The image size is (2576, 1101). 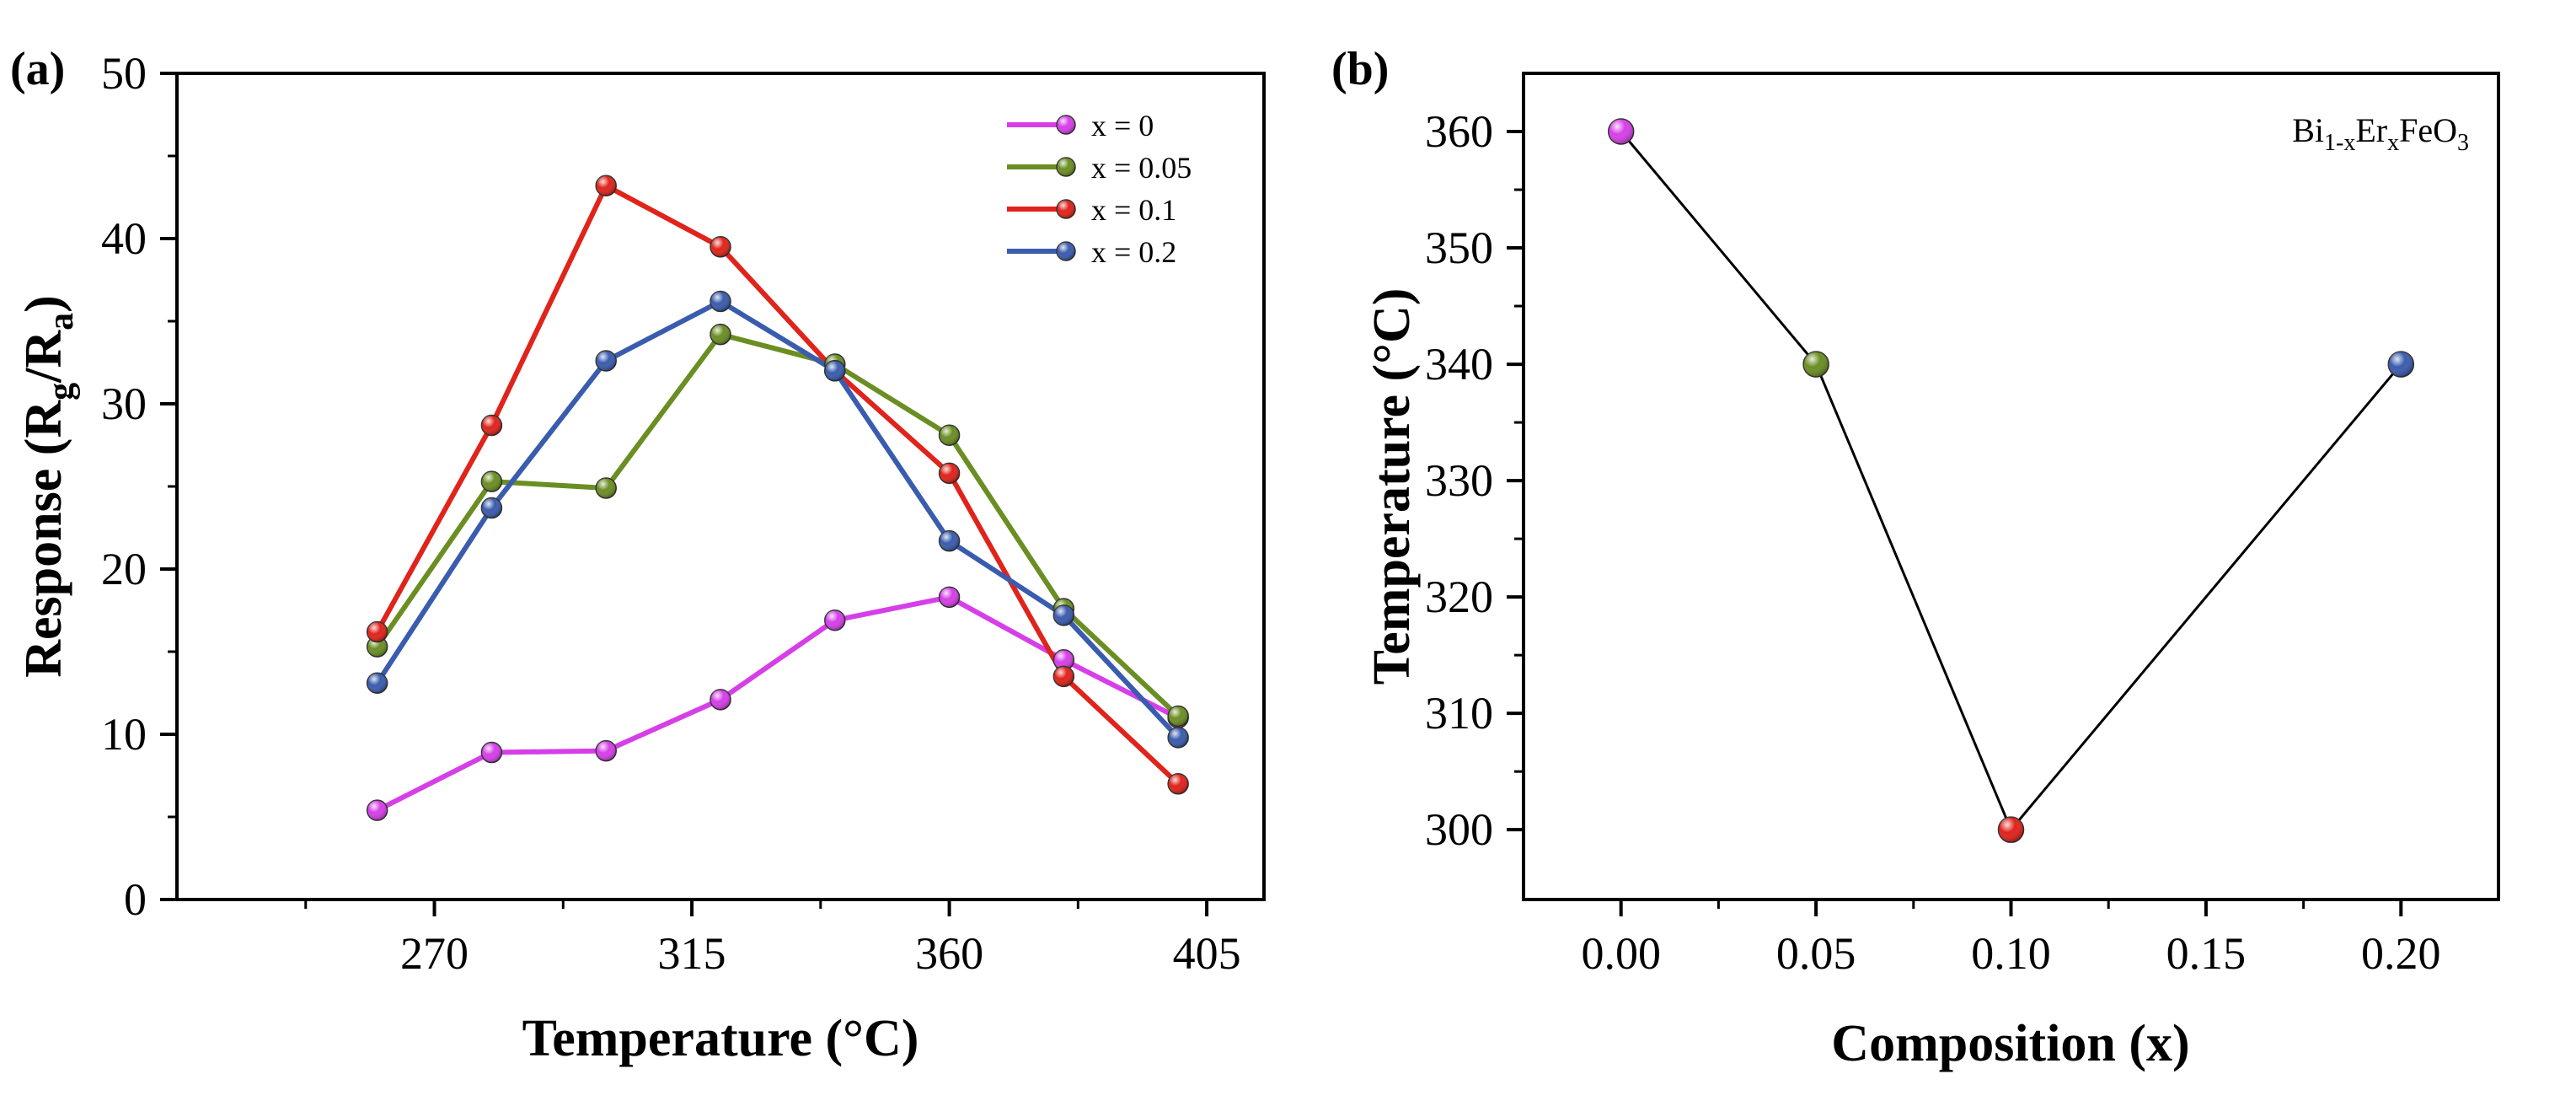 I want to click on panel-a-point-s1-5-sheen, so click(x=950, y=435).